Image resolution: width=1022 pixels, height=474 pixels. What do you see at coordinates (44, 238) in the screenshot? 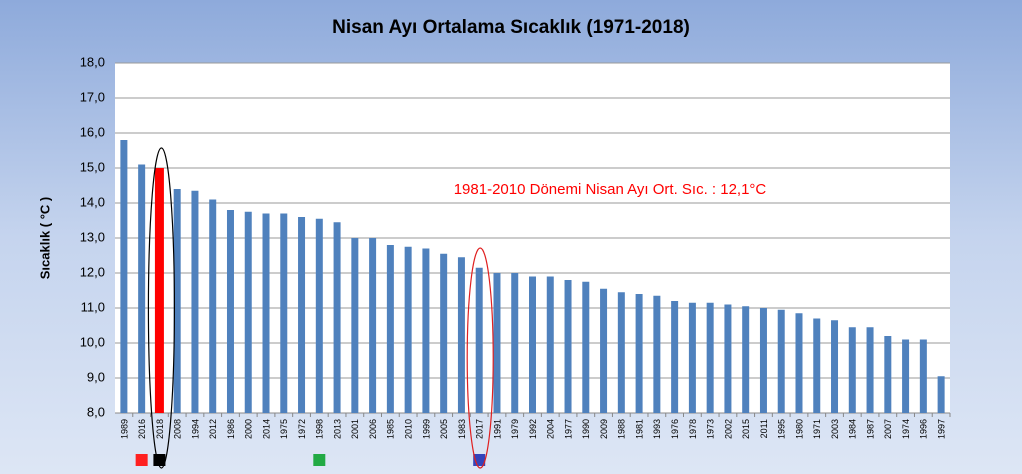
I see `y-axis-label: Sıcaklık ( °C )` at bounding box center [44, 238].